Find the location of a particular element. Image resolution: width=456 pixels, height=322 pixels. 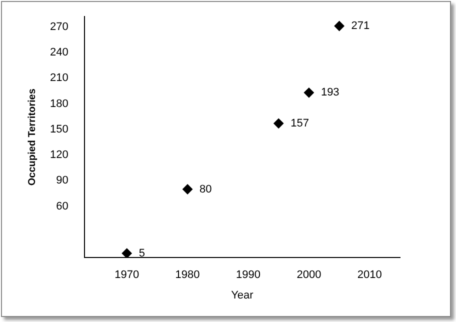

x-tick-label: 2000 is located at coordinates (309, 275).